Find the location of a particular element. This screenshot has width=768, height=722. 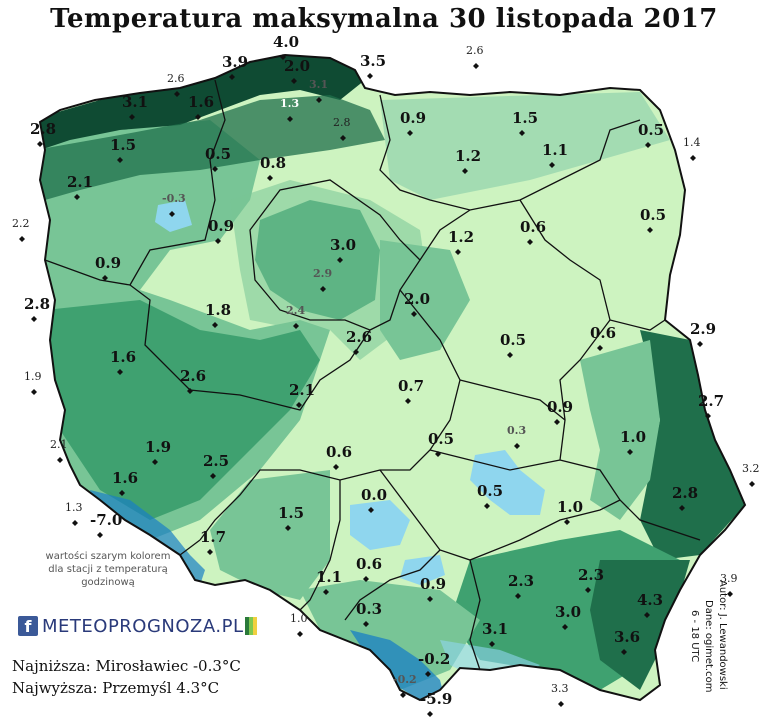

station-value: 2.0 is located at coordinates (417, 299).